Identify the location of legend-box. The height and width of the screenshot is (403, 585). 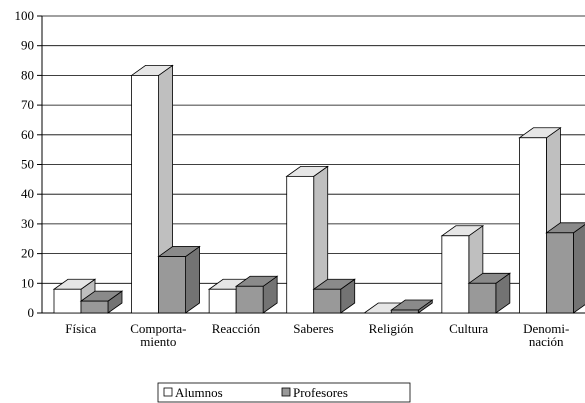
(284, 392).